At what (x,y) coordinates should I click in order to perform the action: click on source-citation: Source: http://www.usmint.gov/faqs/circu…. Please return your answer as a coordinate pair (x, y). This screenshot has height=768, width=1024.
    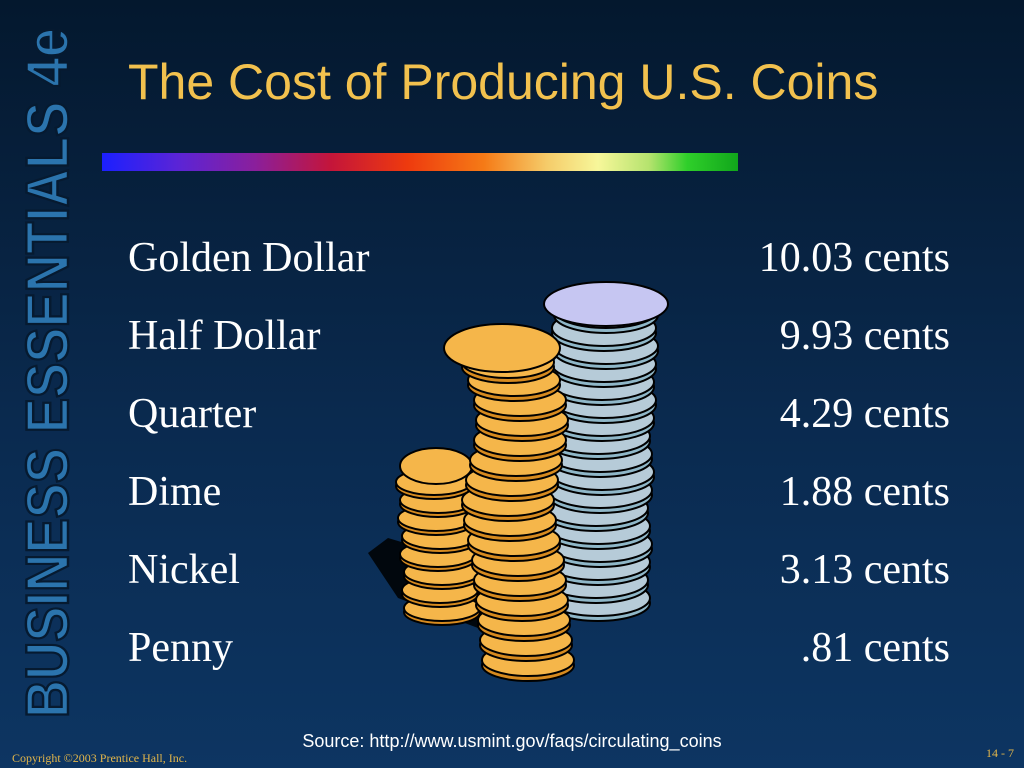
    Looking at the image, I should click on (512, 741).